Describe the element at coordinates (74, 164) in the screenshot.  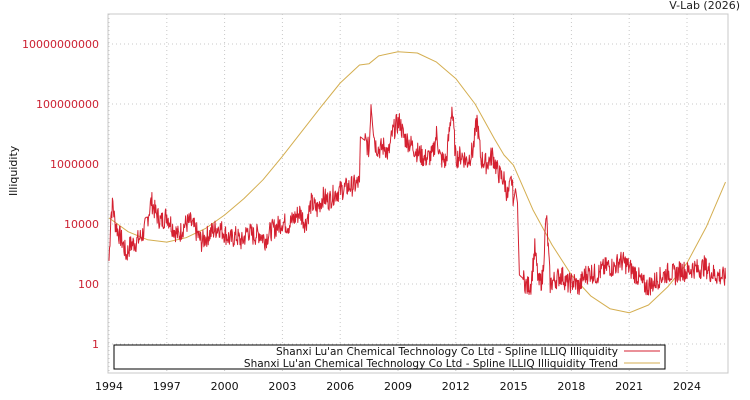
I see `y-tick-label: 1000000` at that location.